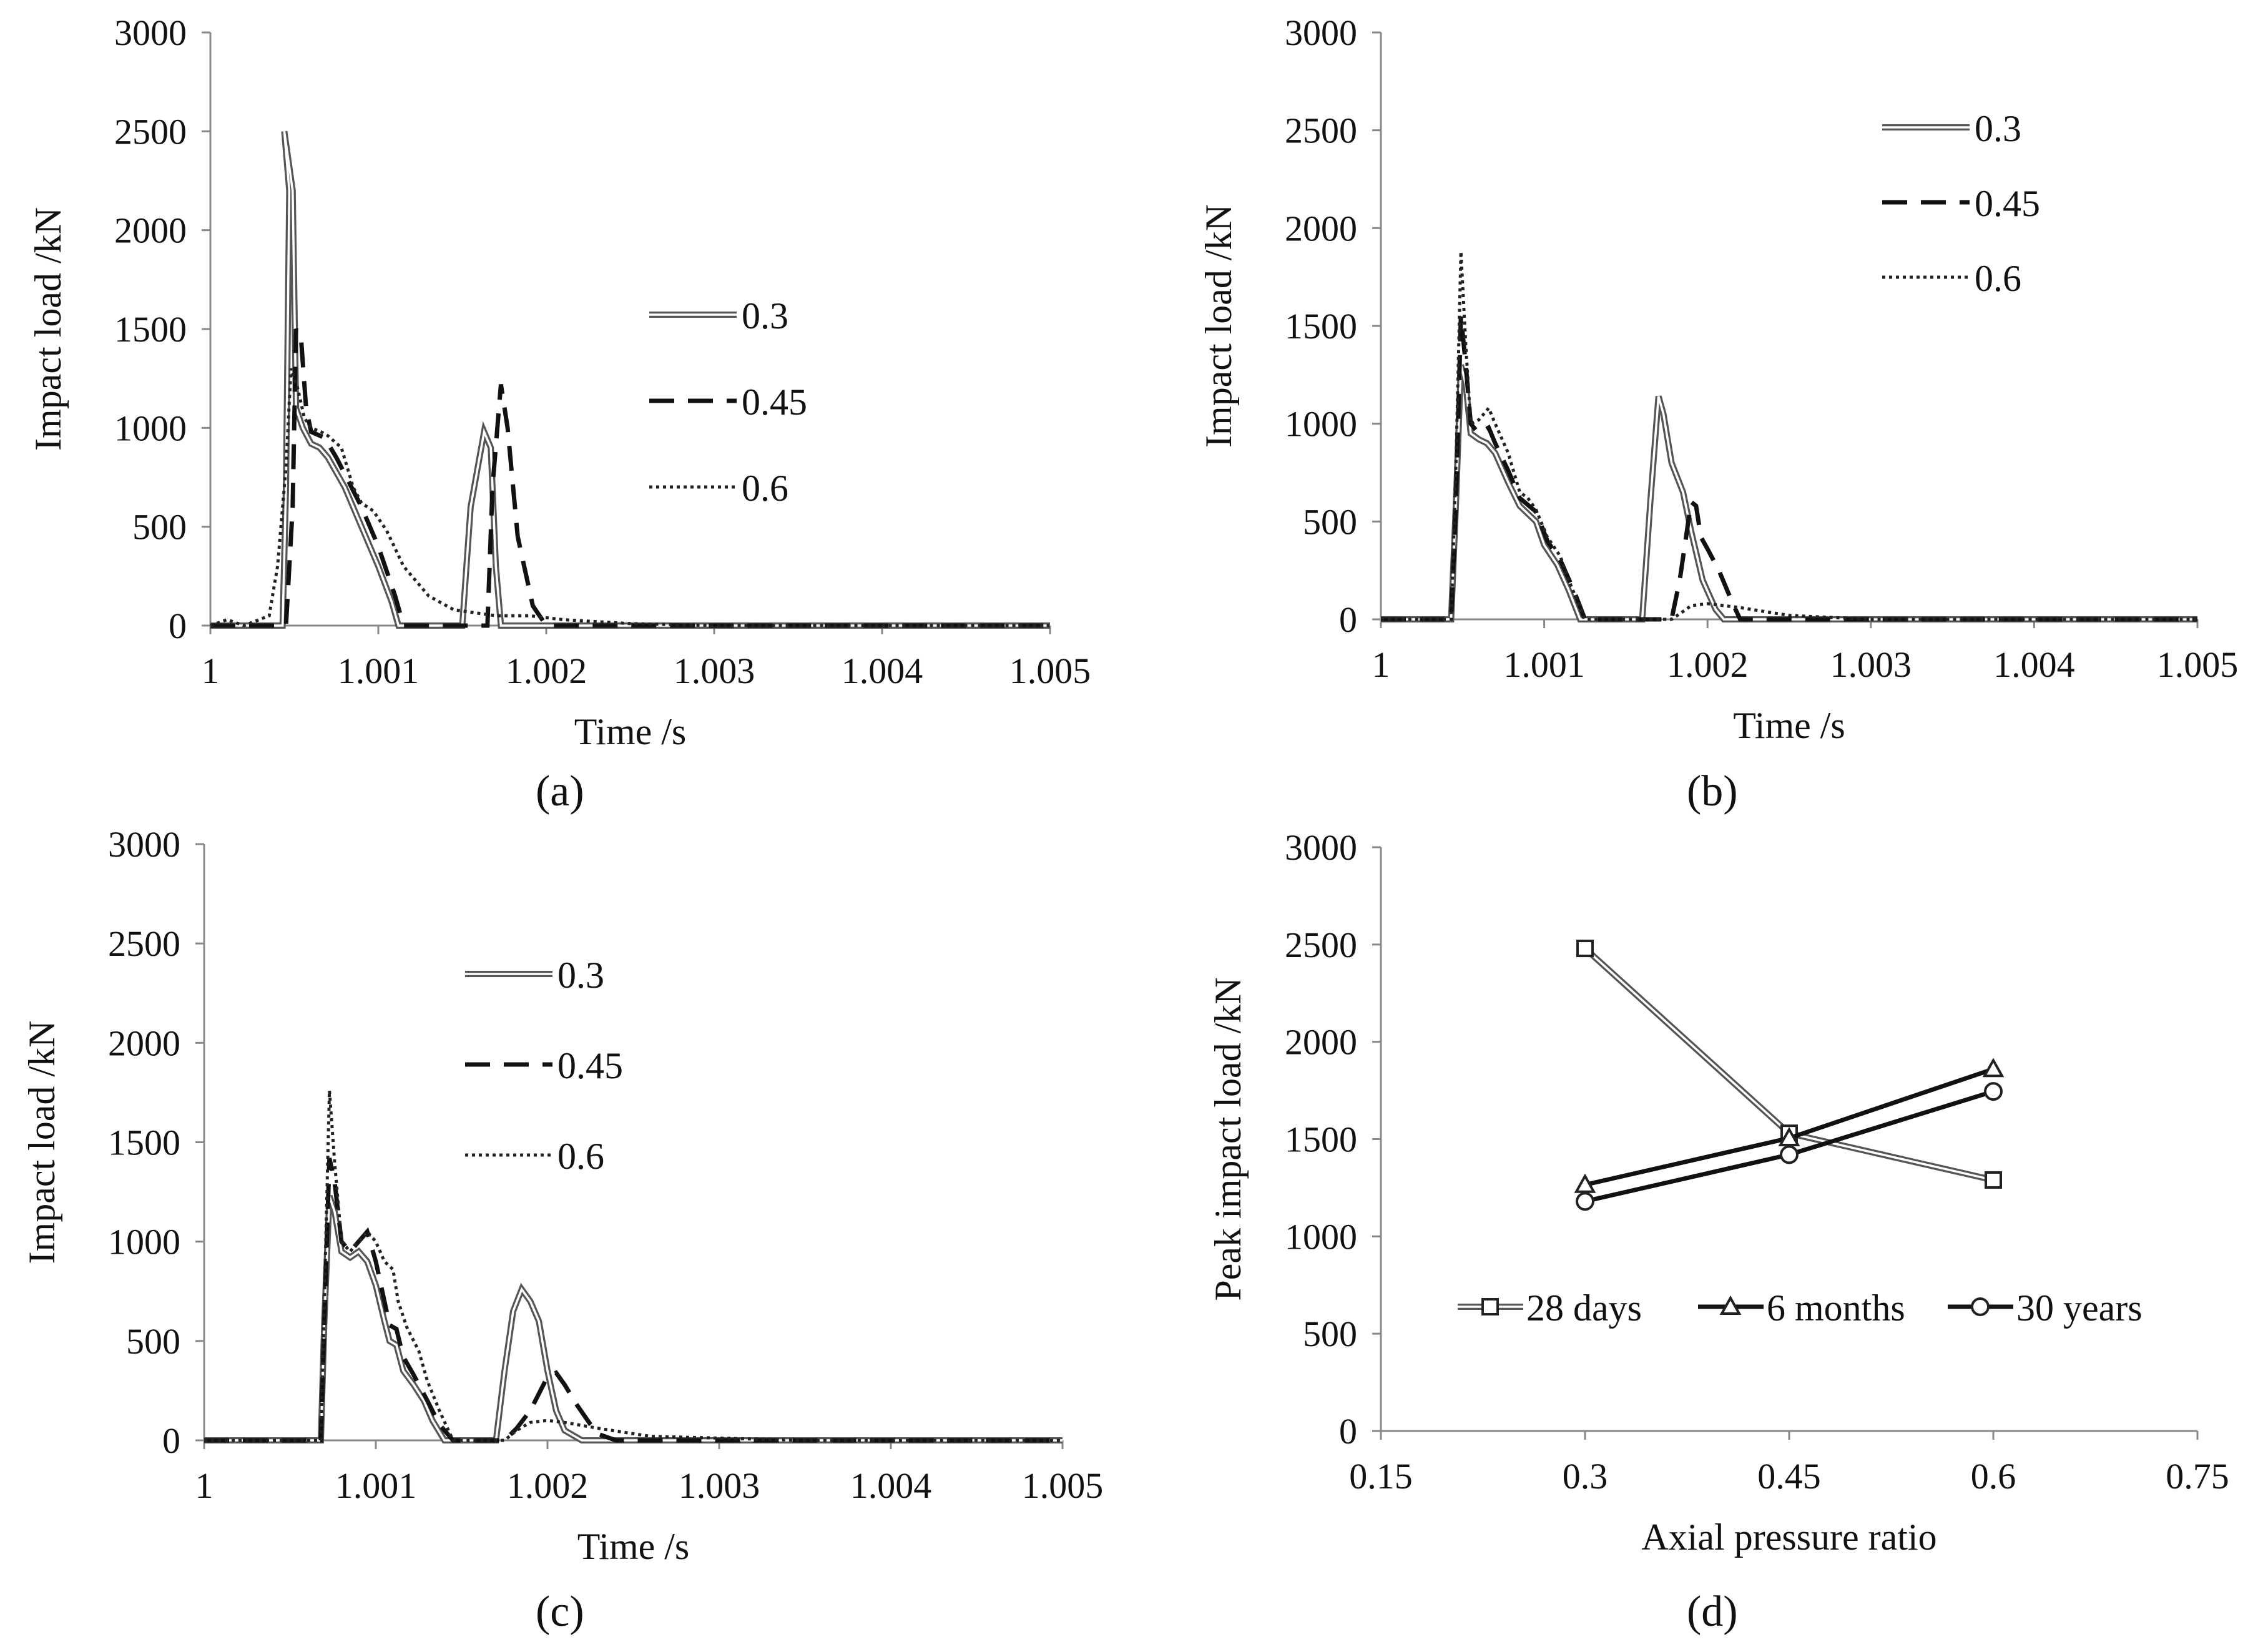 The height and width of the screenshot is (1652, 2253). Describe the element at coordinates (1490, 1306) in the screenshot. I see `legend-marker-square` at that location.